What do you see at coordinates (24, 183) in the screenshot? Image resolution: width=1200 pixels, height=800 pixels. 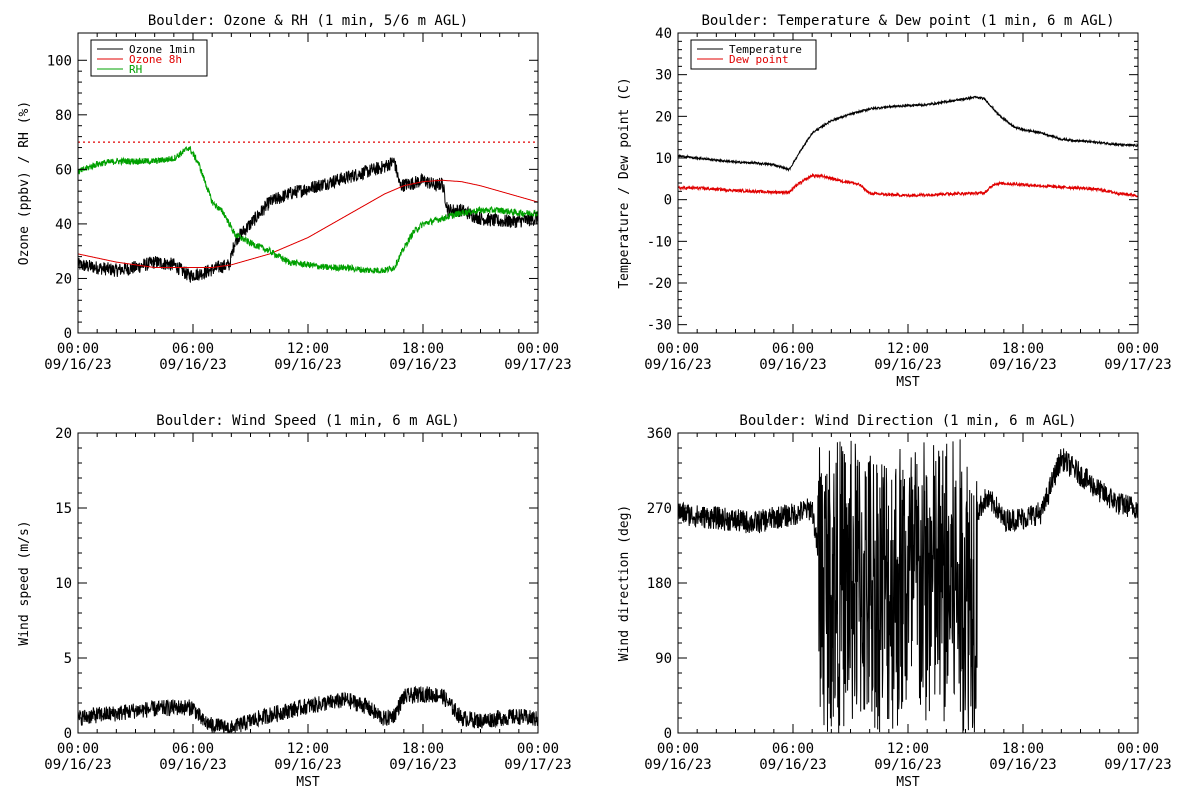 I see `y-axis-label: Ozone (ppbv) / RH (%)` at bounding box center [24, 183].